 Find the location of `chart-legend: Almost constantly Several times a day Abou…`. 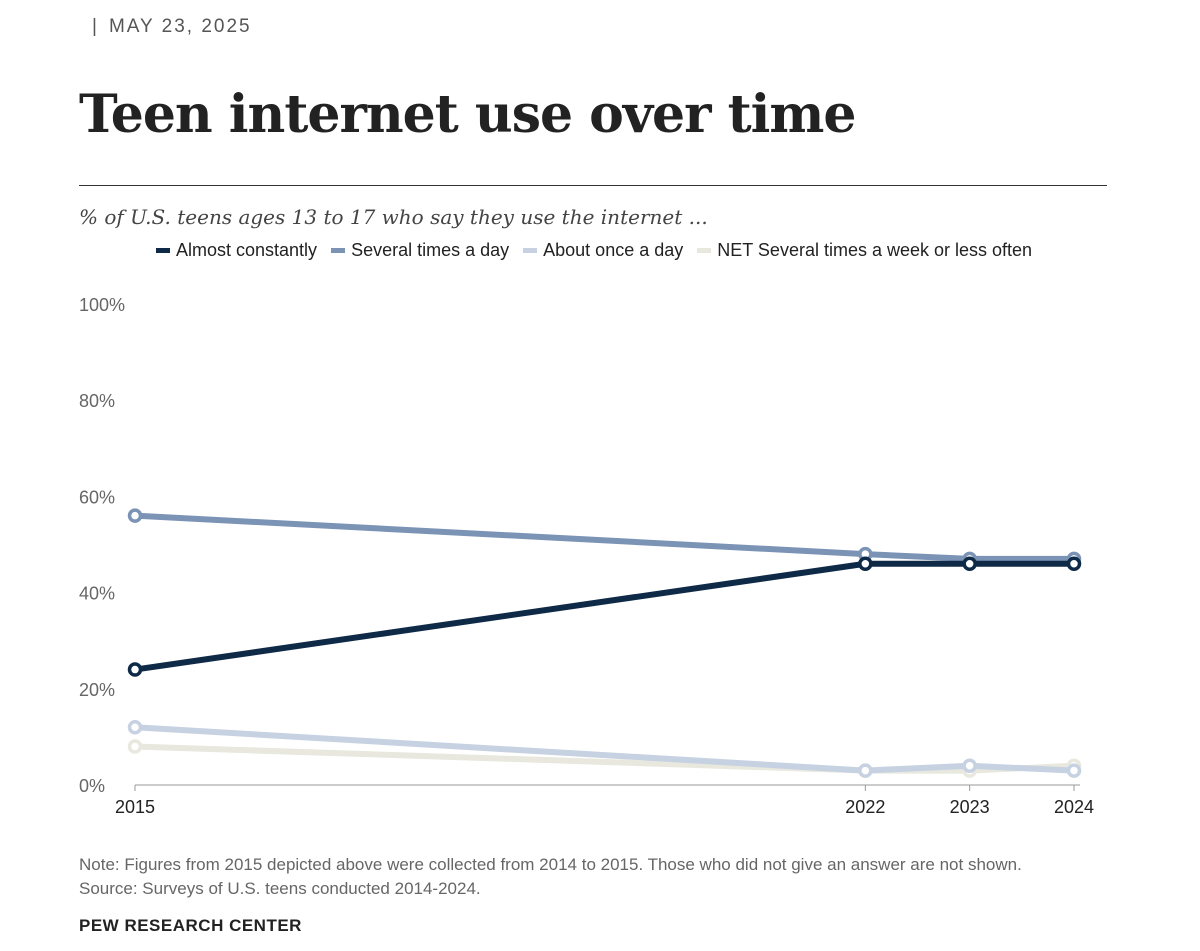

chart-legend: Almost constantly Several times a day Abou… is located at coordinates (601, 250).